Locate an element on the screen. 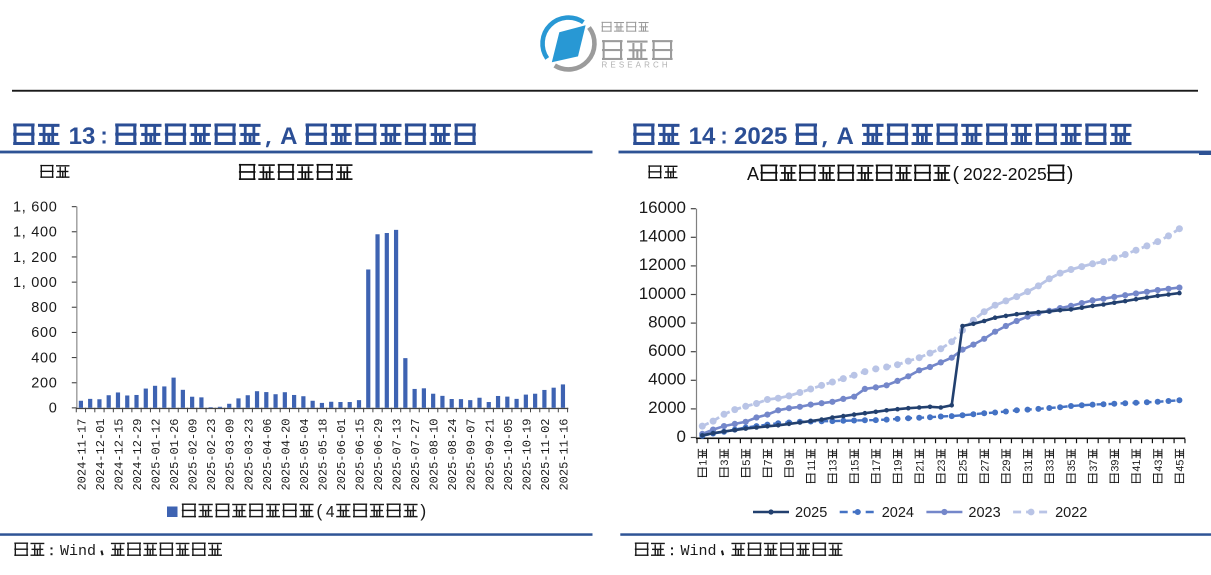 This screenshot has width=1211, height=575. svg-text: 2025-02-09 is located at coordinates (194, 455).